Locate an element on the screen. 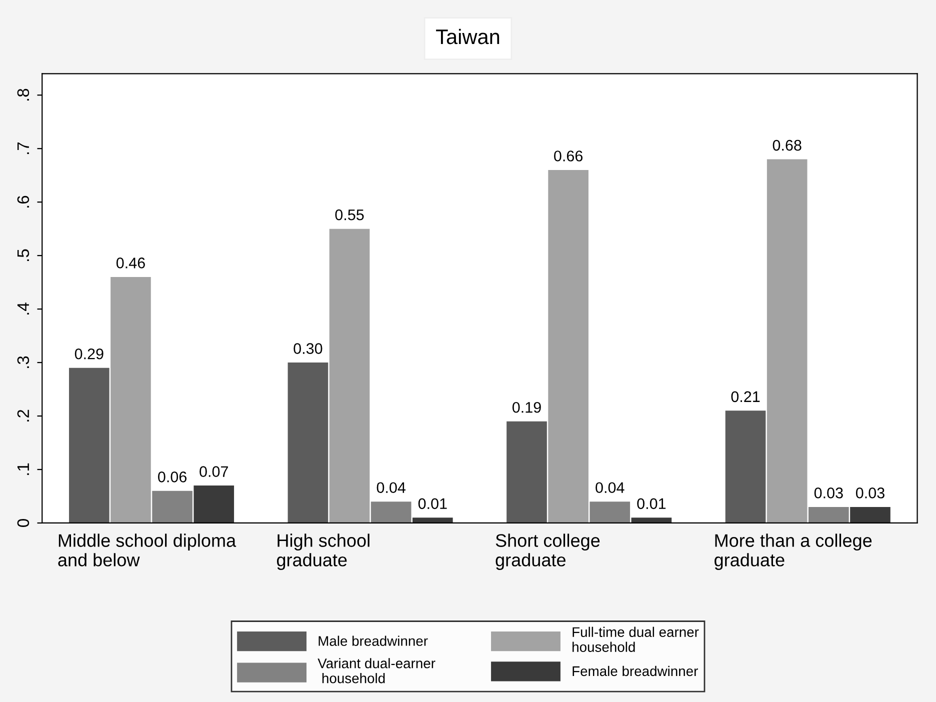 The height and width of the screenshot is (702, 936). data-label: 0.19 is located at coordinates (526, 407).